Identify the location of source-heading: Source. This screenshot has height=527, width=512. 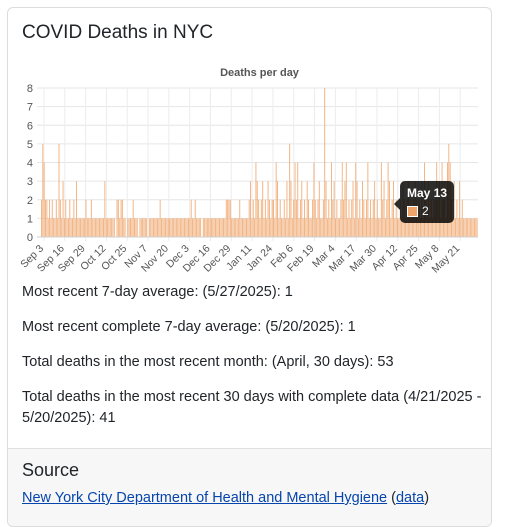
(51, 470).